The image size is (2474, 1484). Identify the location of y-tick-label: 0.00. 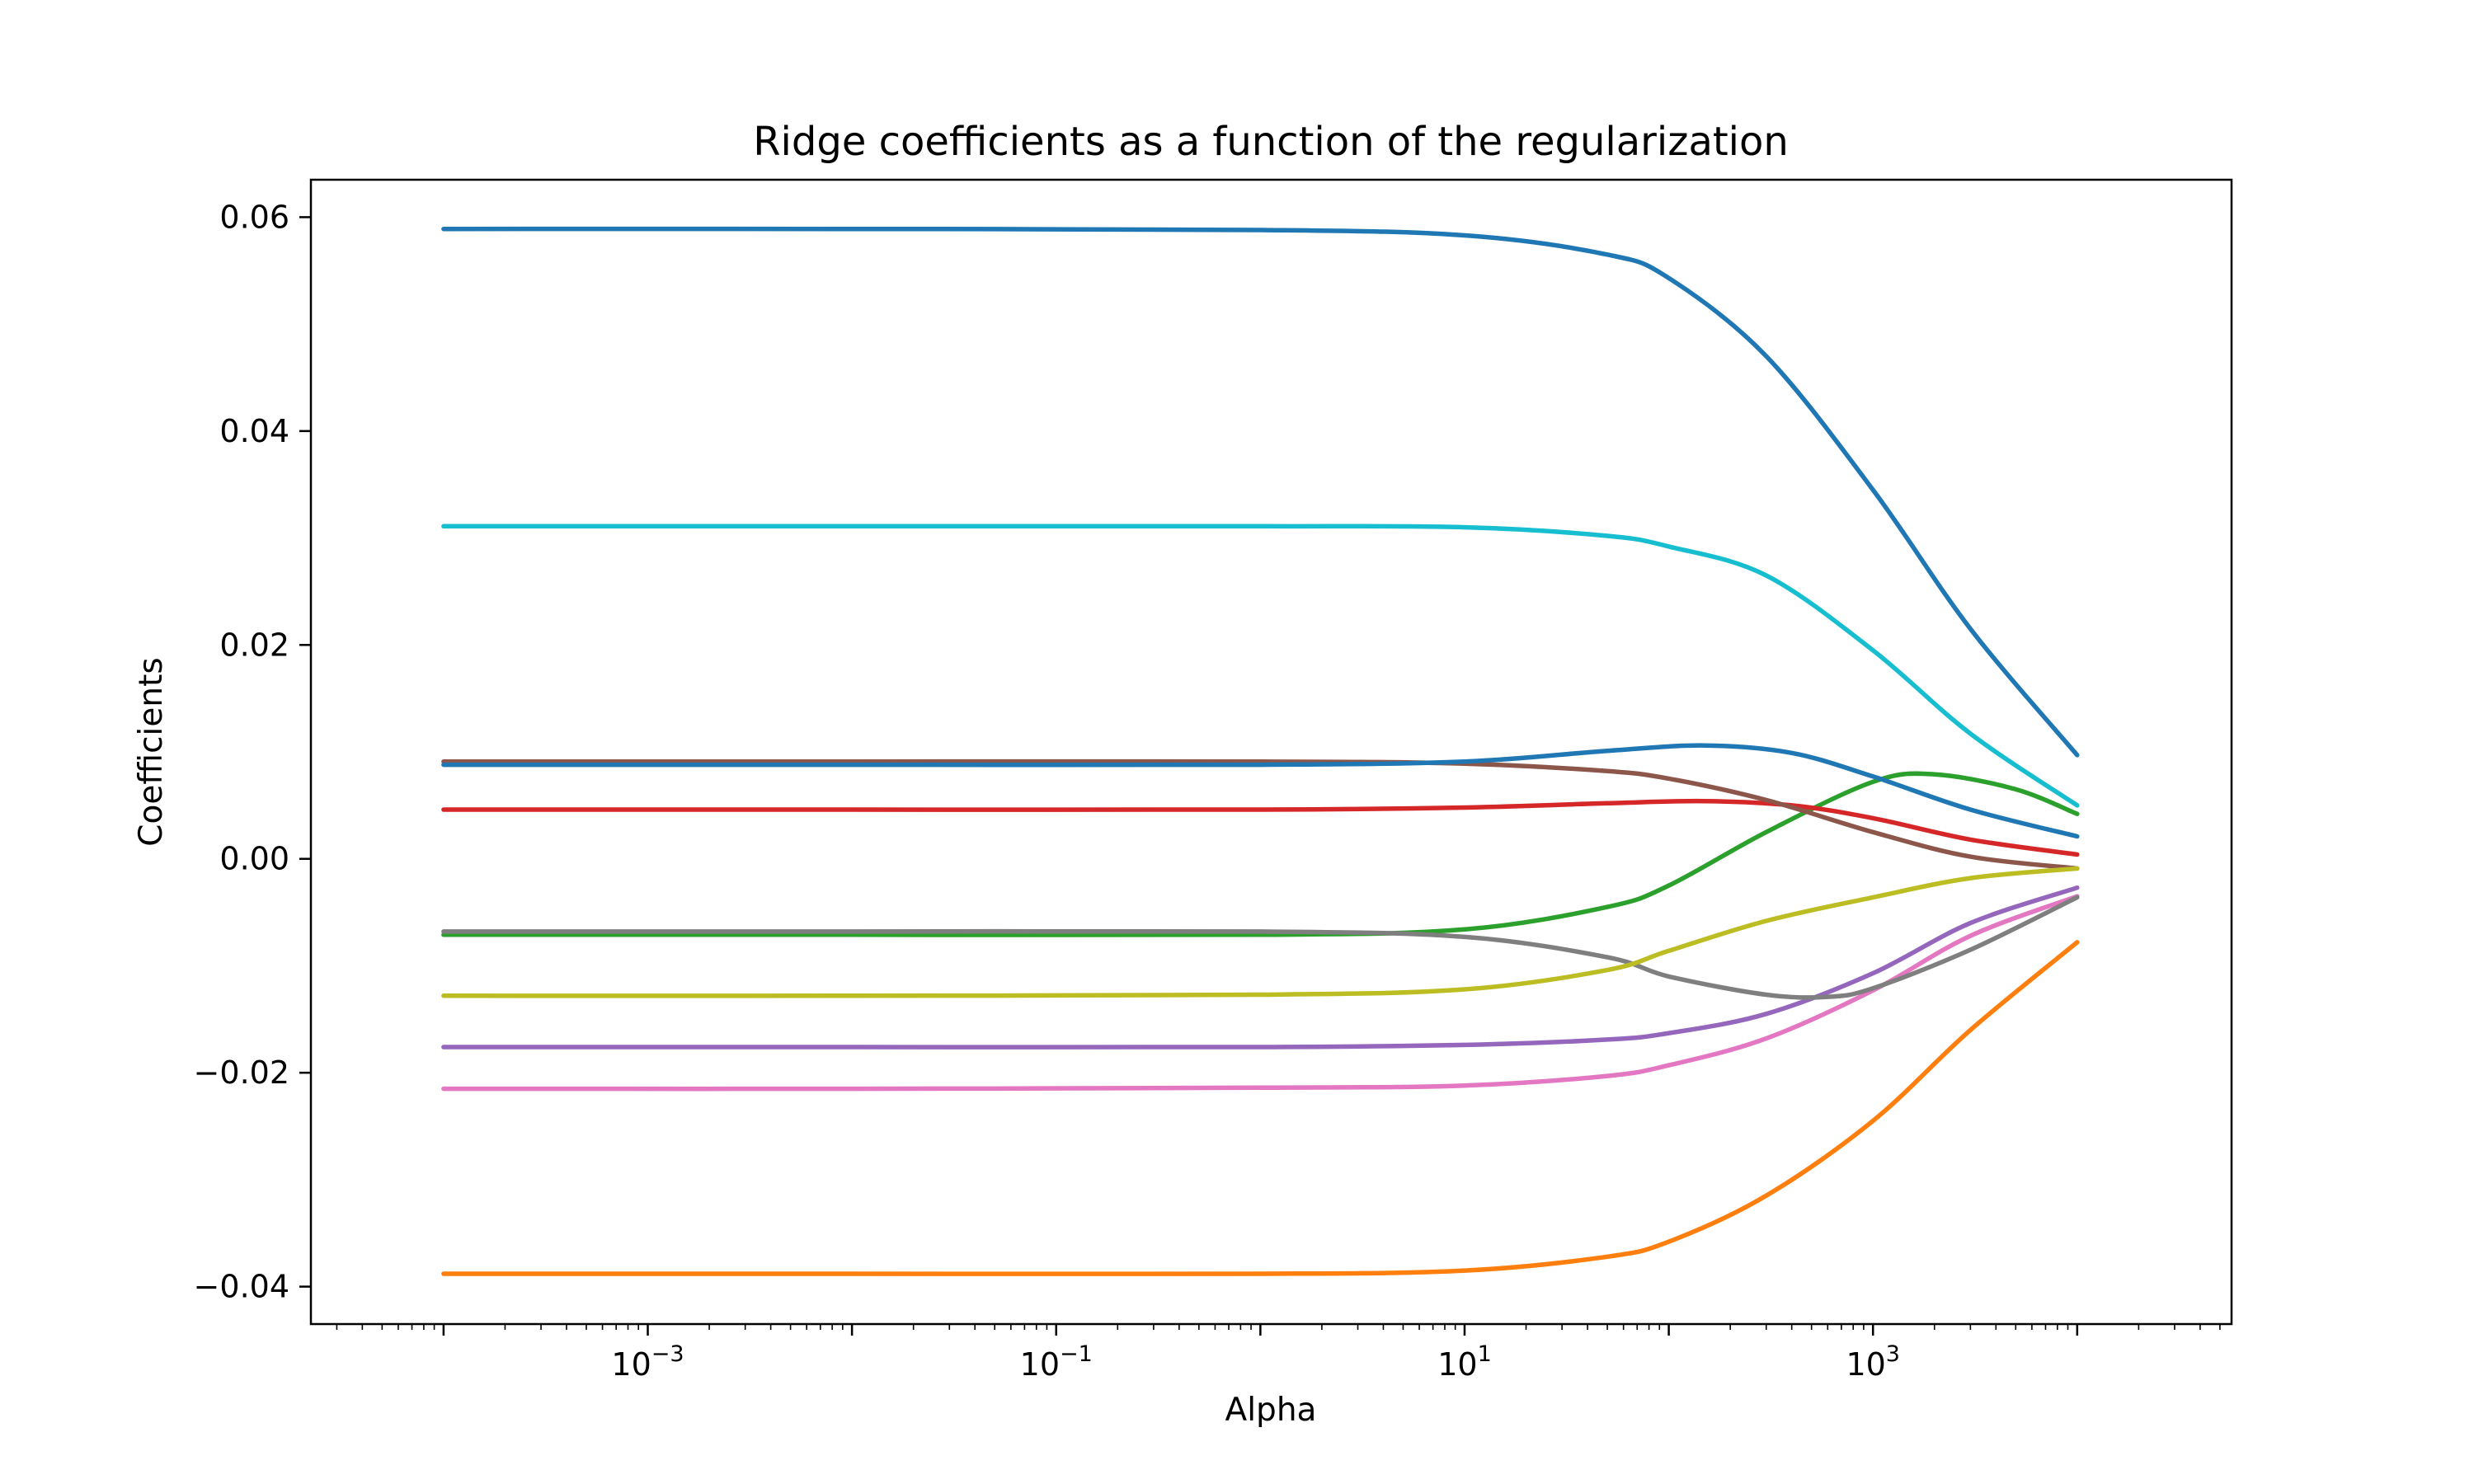
(254, 859).